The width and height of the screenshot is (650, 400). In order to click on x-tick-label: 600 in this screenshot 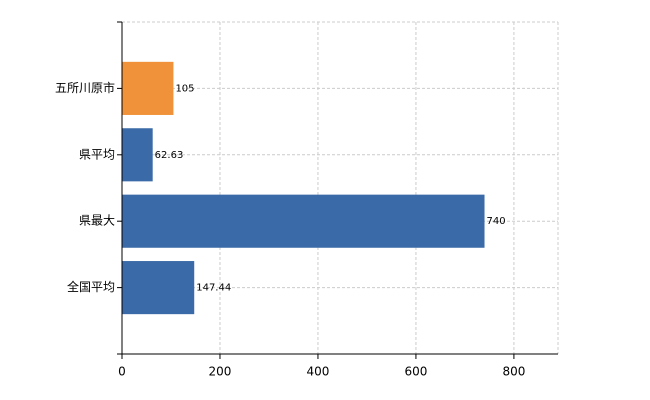, I will do `click(415, 372)`.